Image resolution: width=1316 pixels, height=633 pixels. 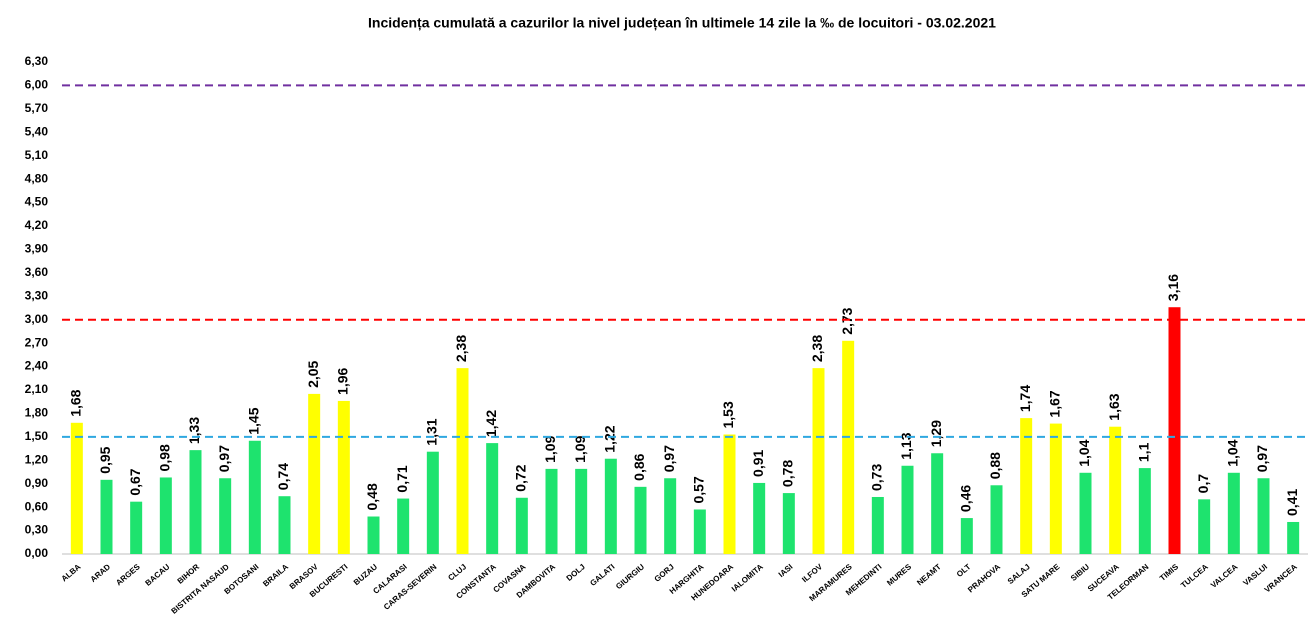 What do you see at coordinates (37, 202) in the screenshot?
I see `y-tick-label: 4,50` at bounding box center [37, 202].